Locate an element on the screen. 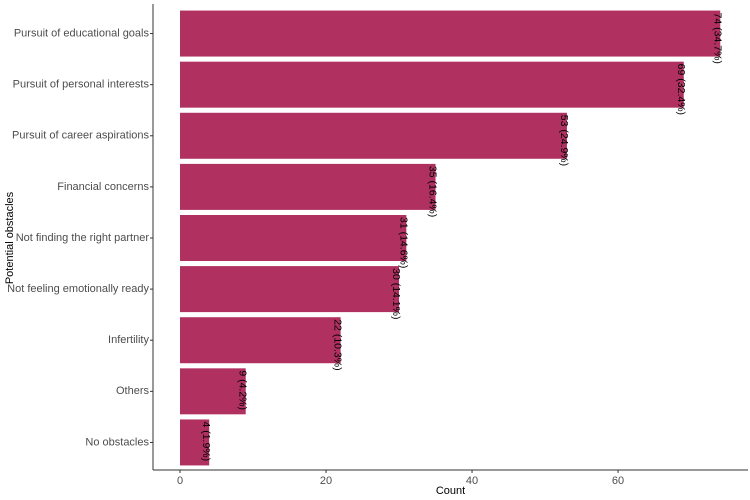 This screenshot has height=500, width=750. x-tick-label: 60 is located at coordinates (618, 481).